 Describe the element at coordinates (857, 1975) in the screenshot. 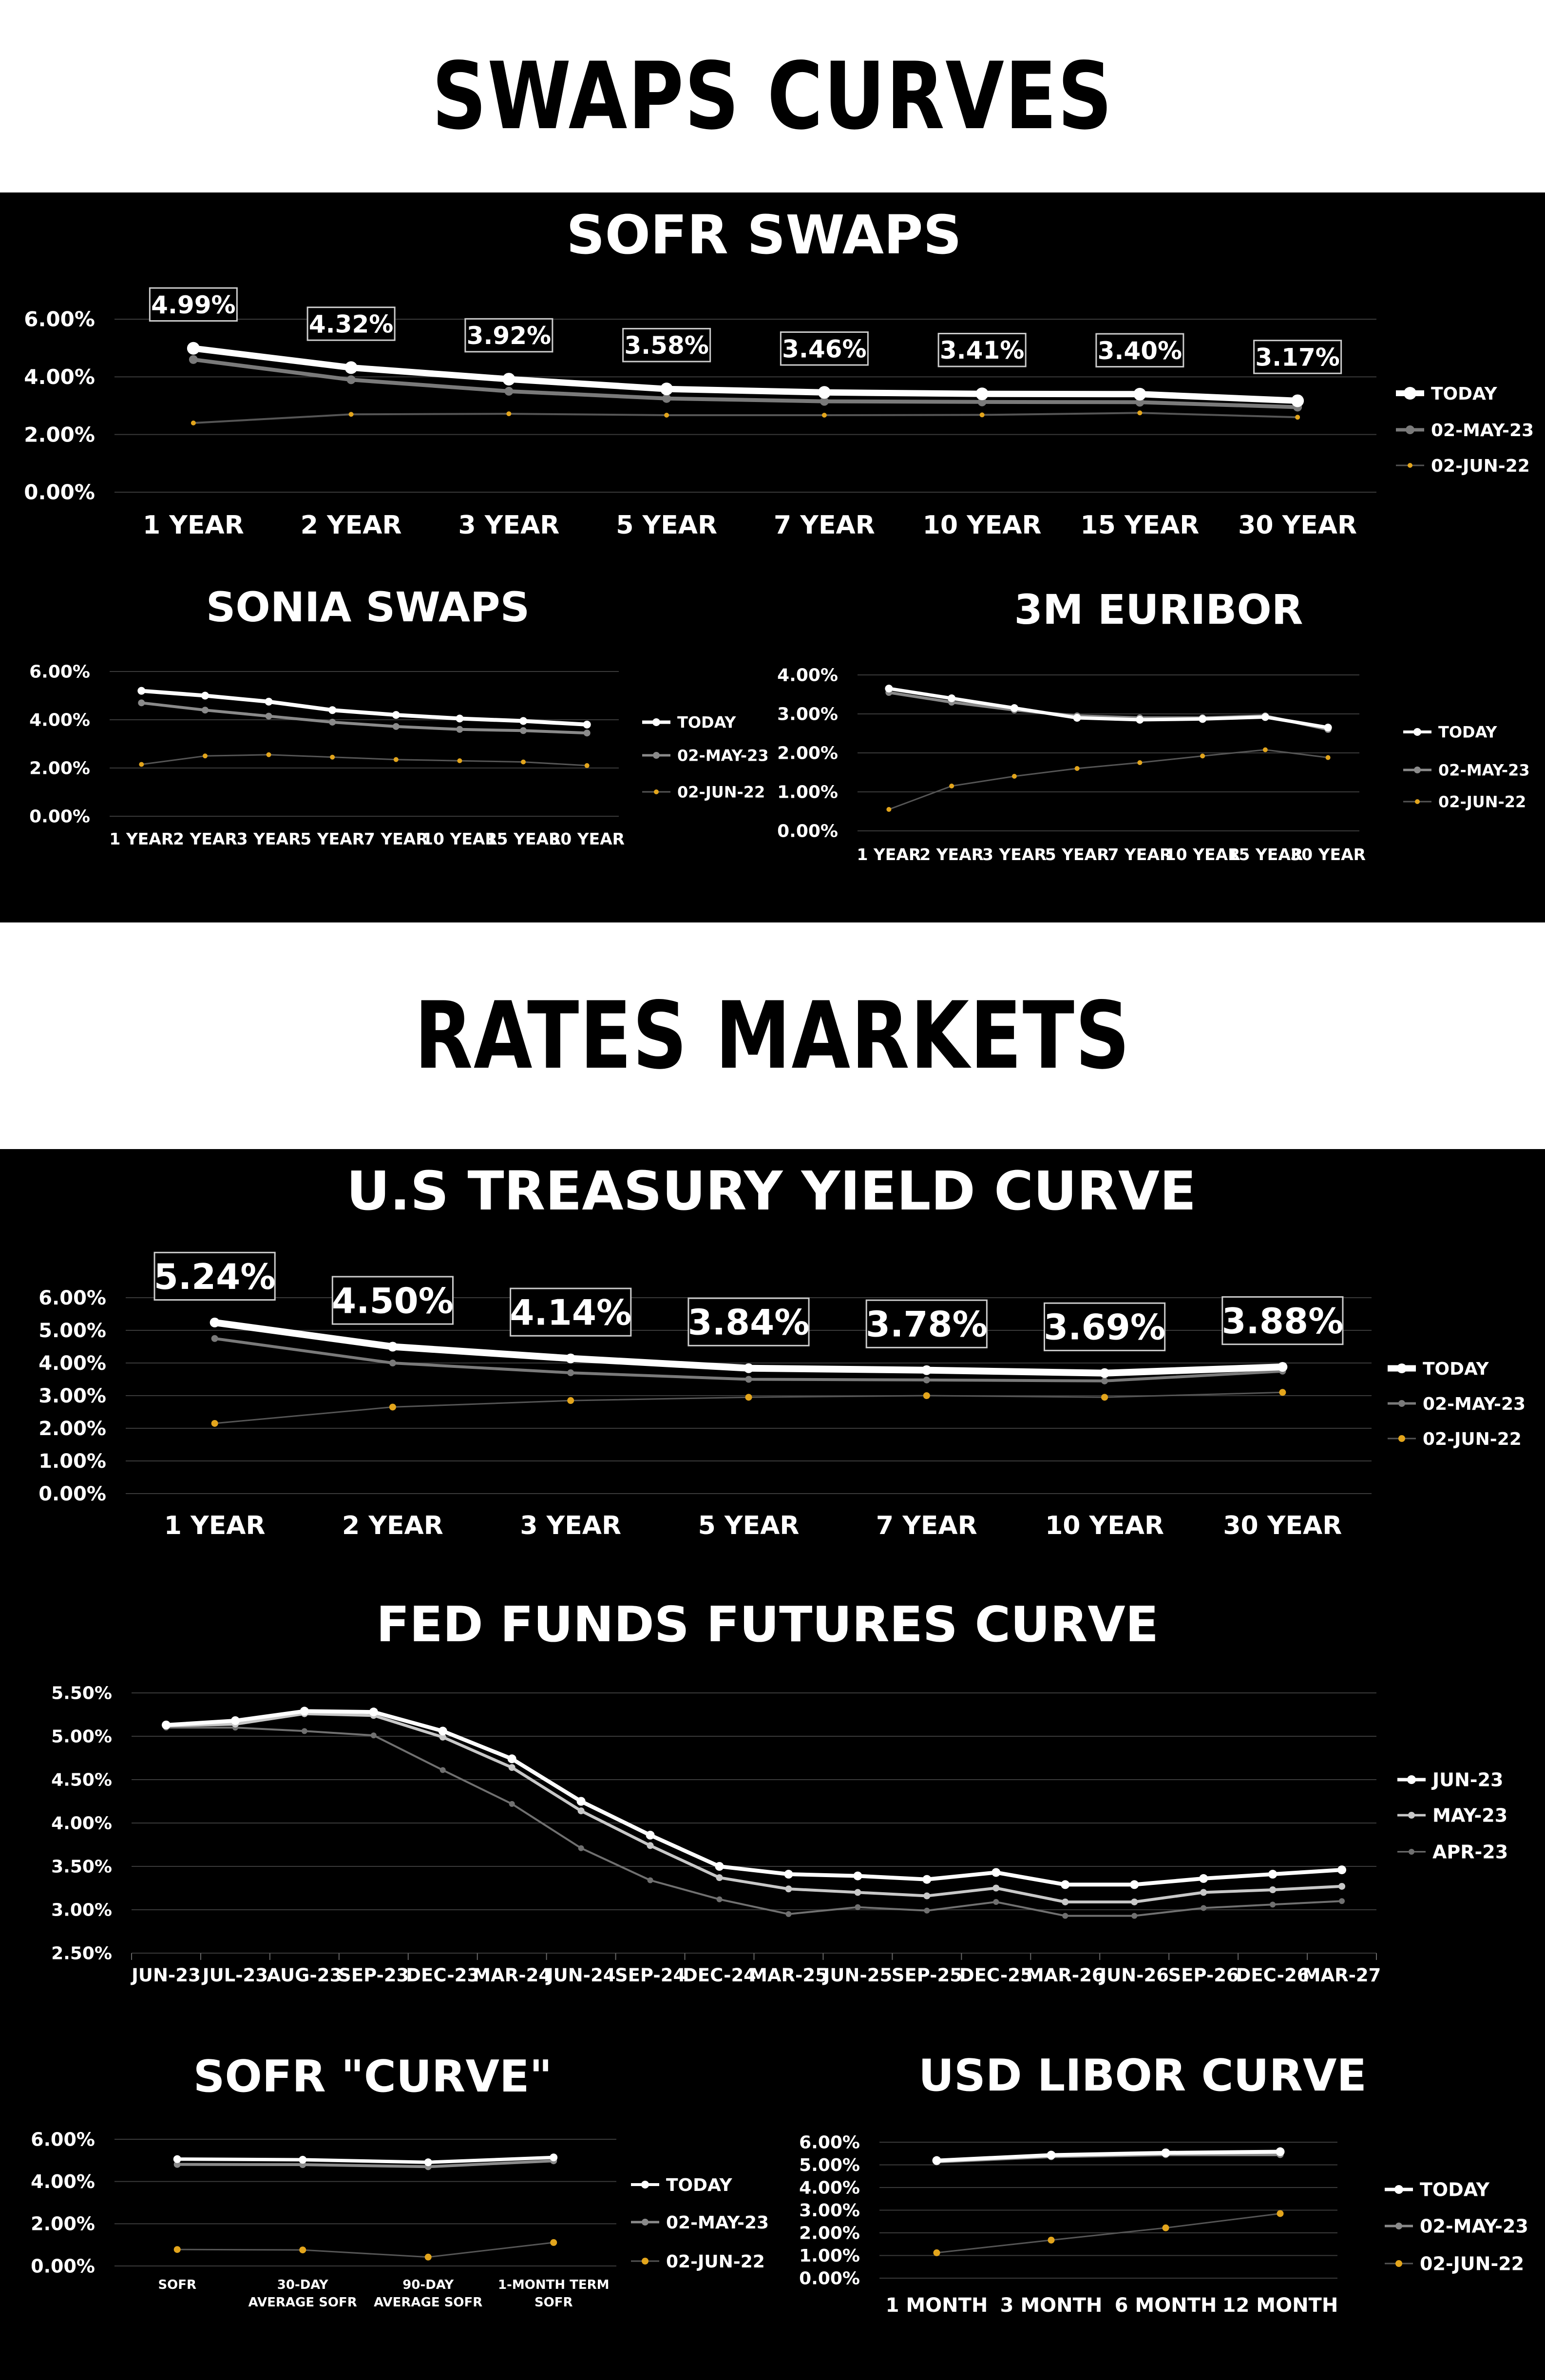

I see `fed_funds-category-label: JUN-25` at that location.